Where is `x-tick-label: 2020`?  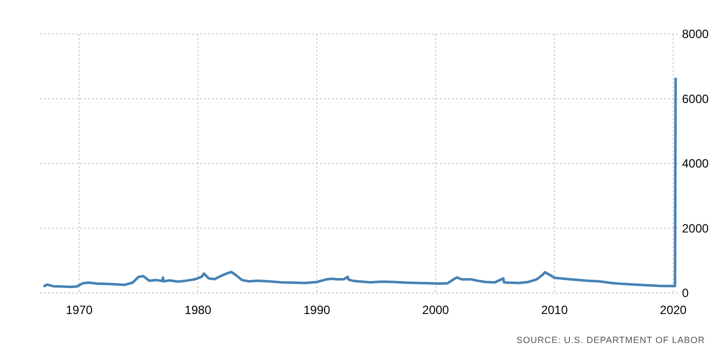 x-tick-label: 2020 is located at coordinates (673, 310).